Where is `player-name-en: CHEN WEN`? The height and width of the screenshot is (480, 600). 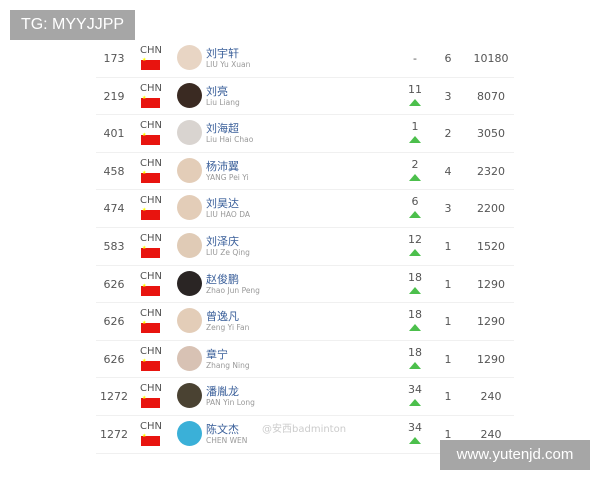
player-name-en: CHEN WEN is located at coordinates (227, 440).